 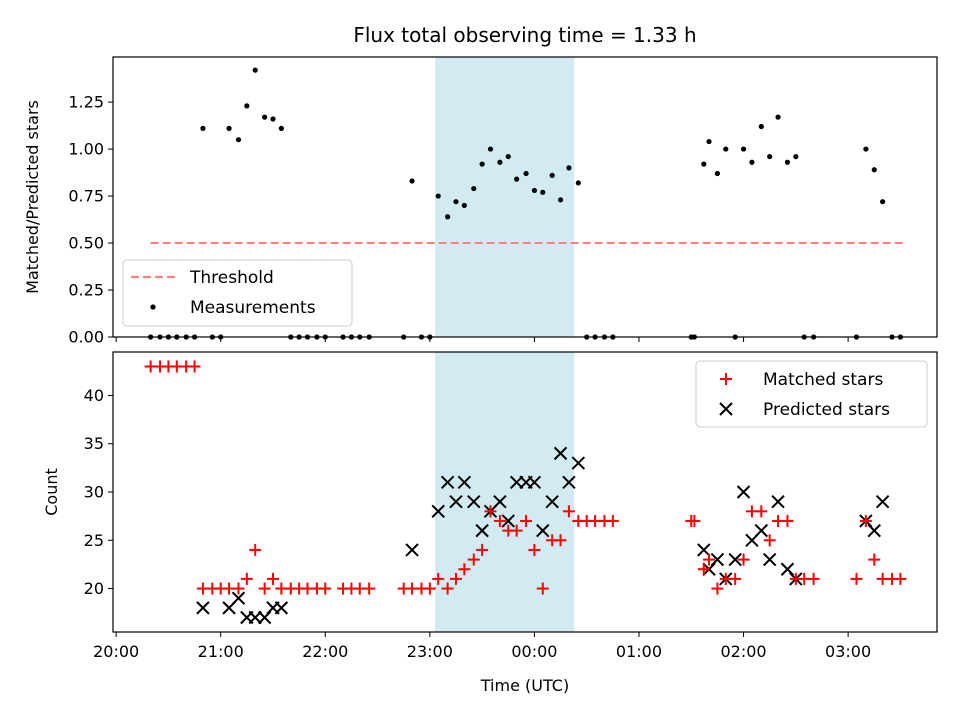 I want to click on bottom-y-tick-label: 35, so click(x=94, y=443).